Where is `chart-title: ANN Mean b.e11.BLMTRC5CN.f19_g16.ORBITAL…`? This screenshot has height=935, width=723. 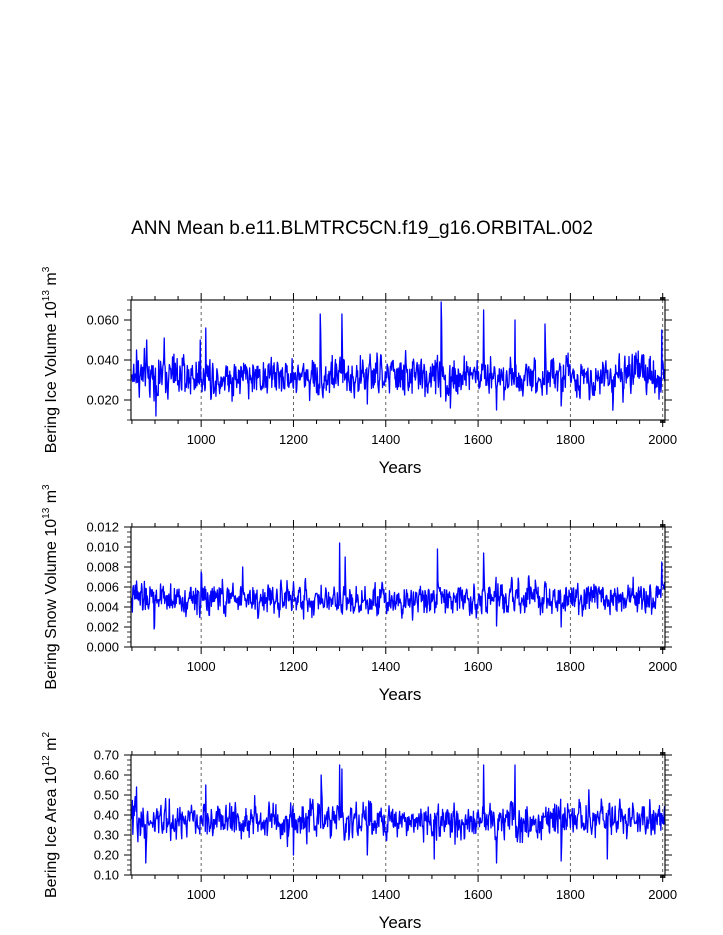
chart-title: ANN Mean b.e11.BLMTRC5CN.f19_g16.ORBITAL… is located at coordinates (362, 228).